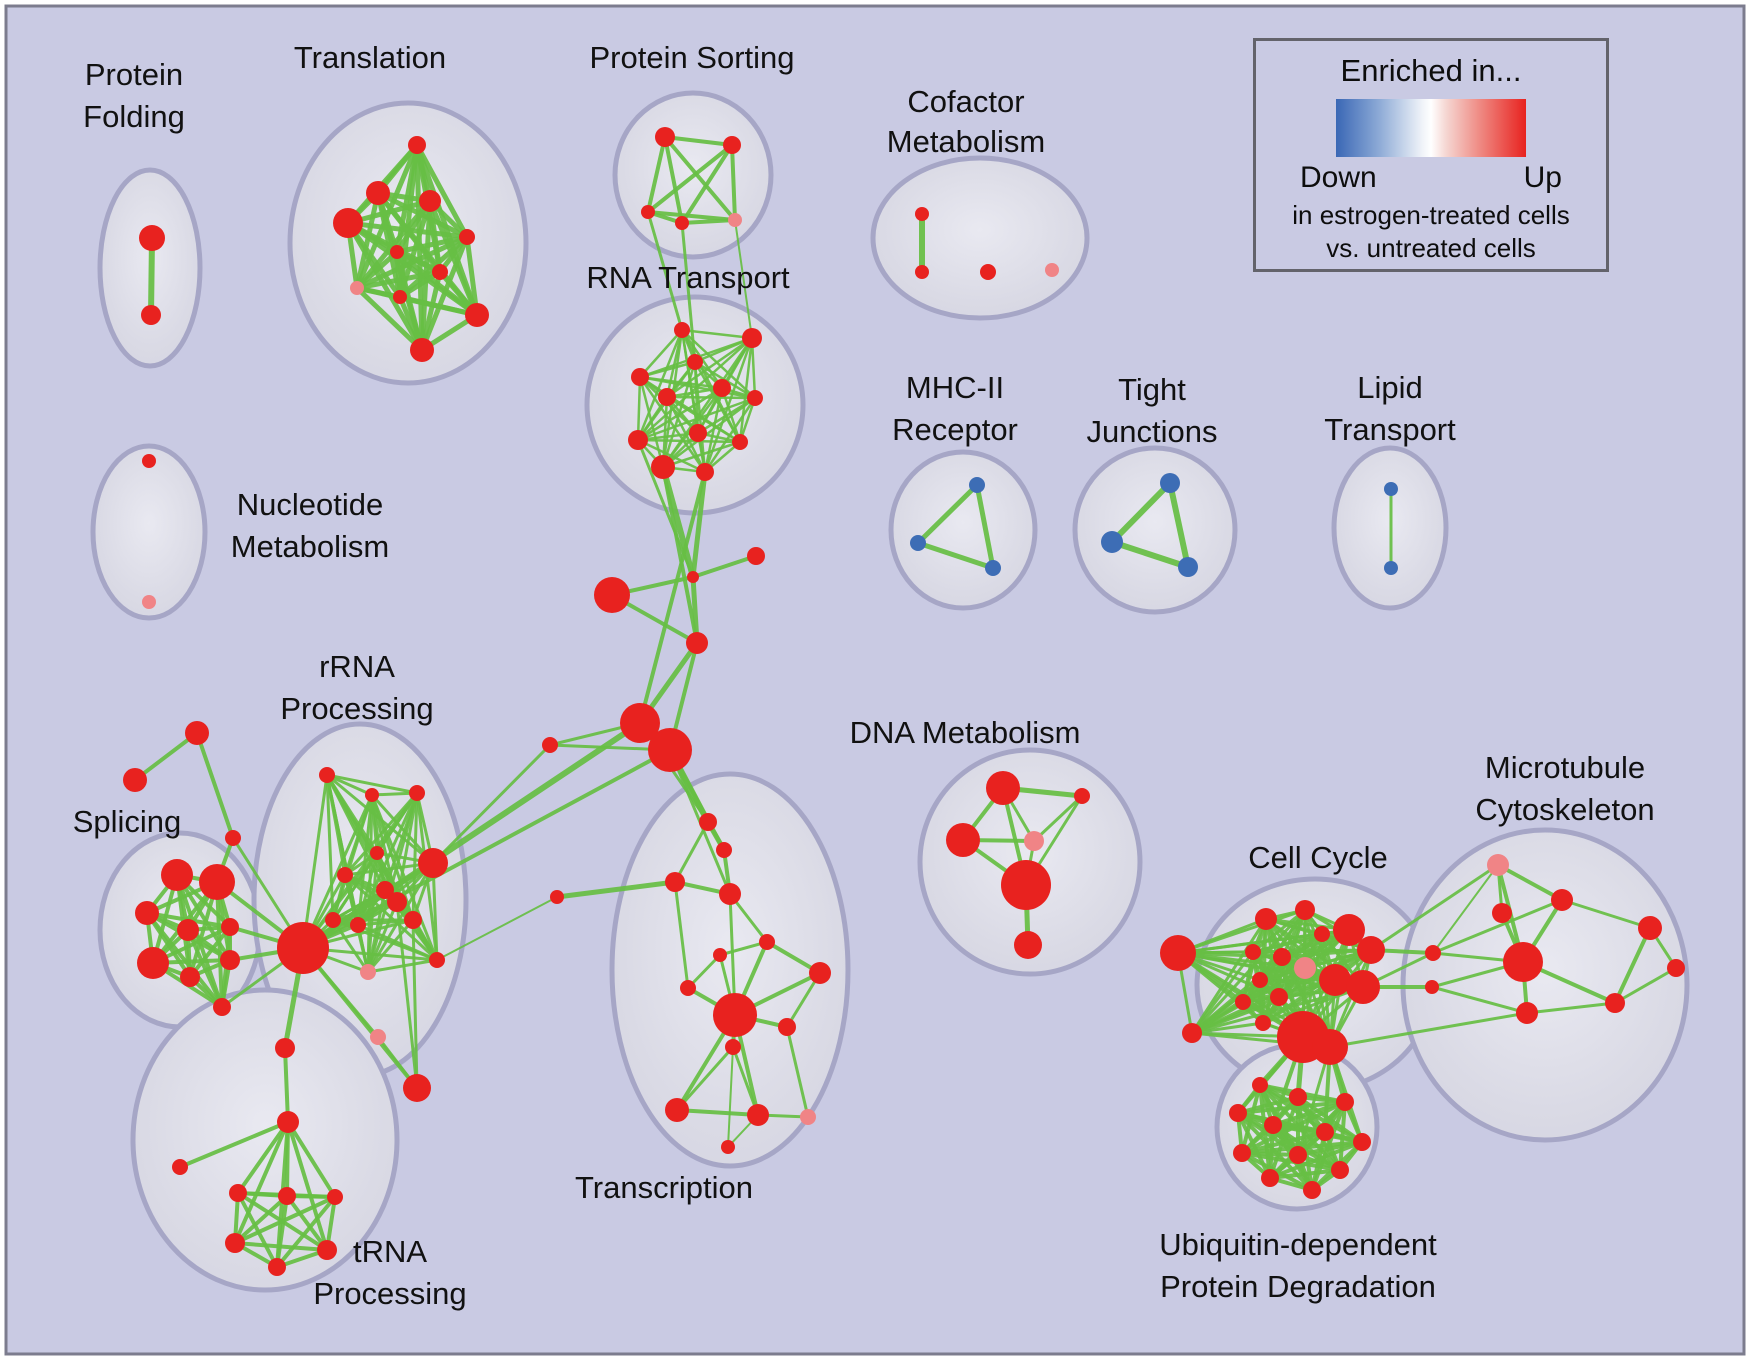  I want to click on legend-up-label: Up, so click(1542, 177).